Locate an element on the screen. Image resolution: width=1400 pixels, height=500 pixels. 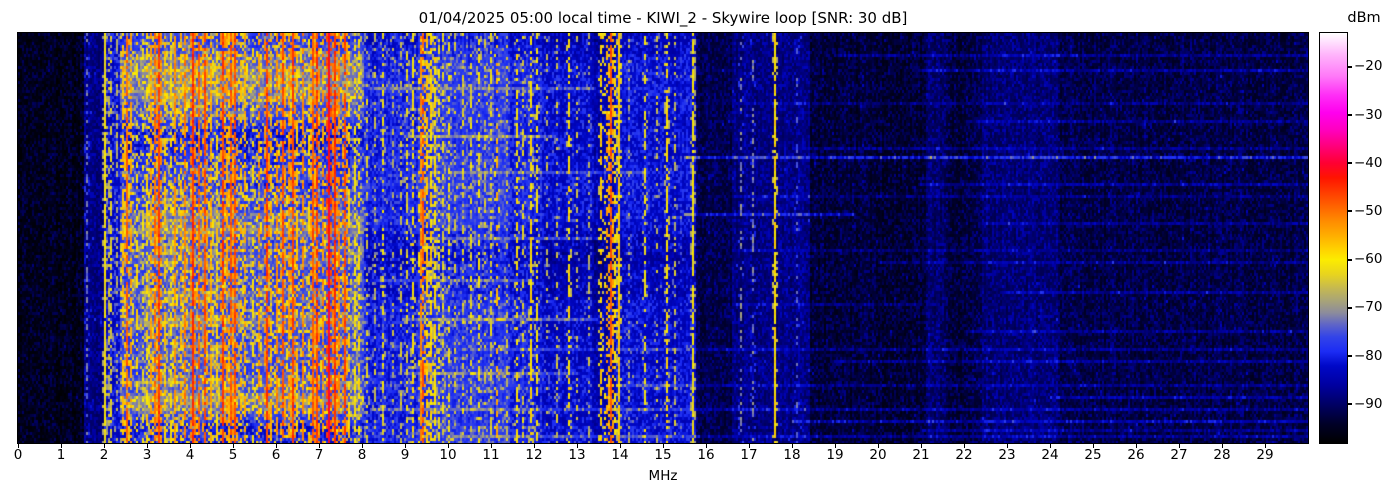
x-tick-label: 25 is located at coordinates (1093, 455).